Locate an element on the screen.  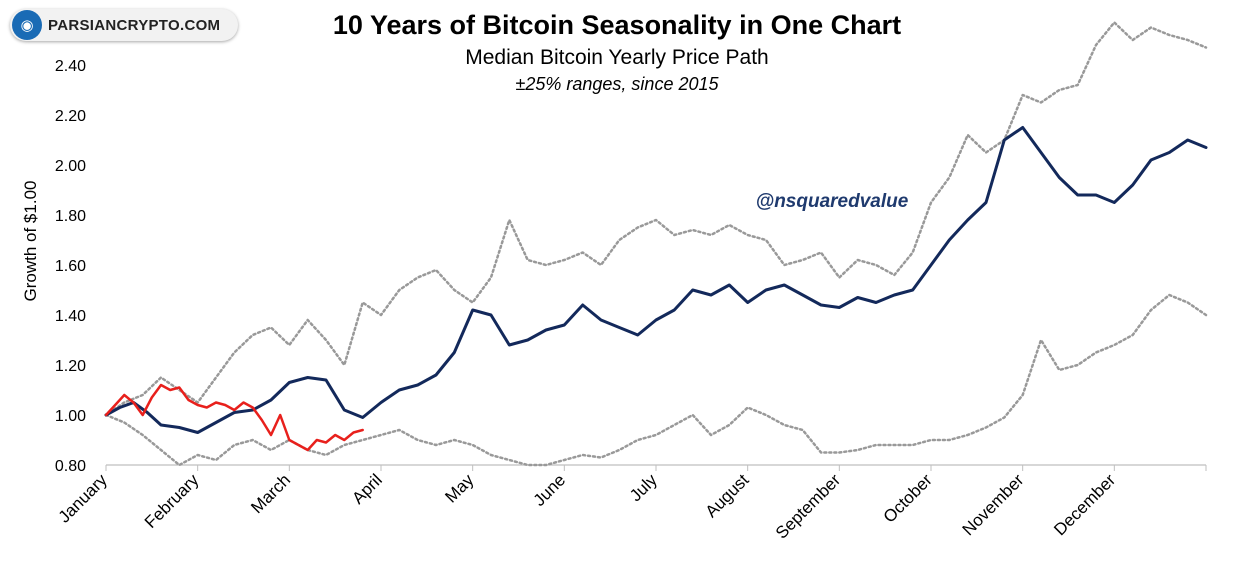
y-tick-label: 1.40 is located at coordinates (70, 316).